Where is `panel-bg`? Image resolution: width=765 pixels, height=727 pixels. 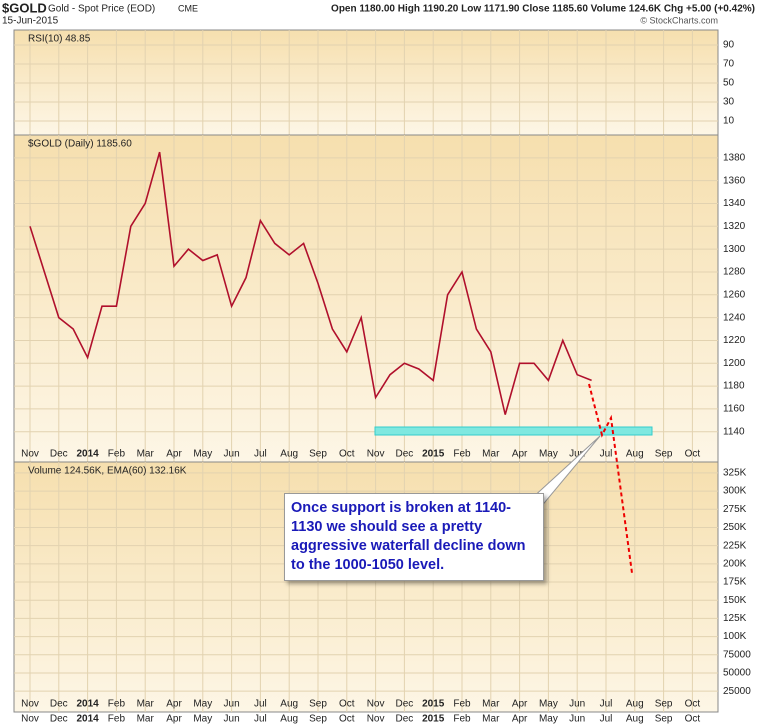
panel-bg is located at coordinates (366, 82).